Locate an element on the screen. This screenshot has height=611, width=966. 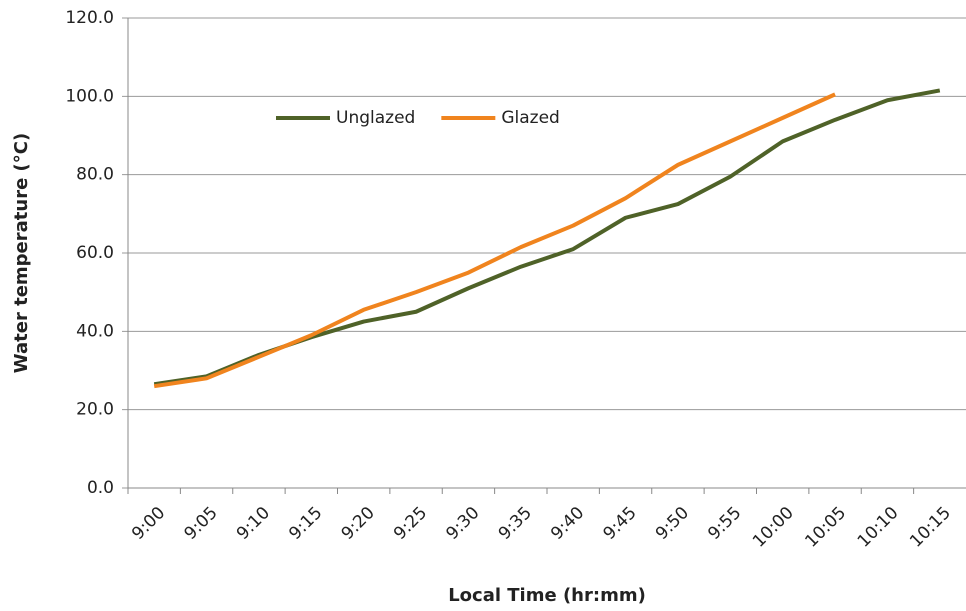
x-tick-label: 10:10 is located at coordinates (878, 527).